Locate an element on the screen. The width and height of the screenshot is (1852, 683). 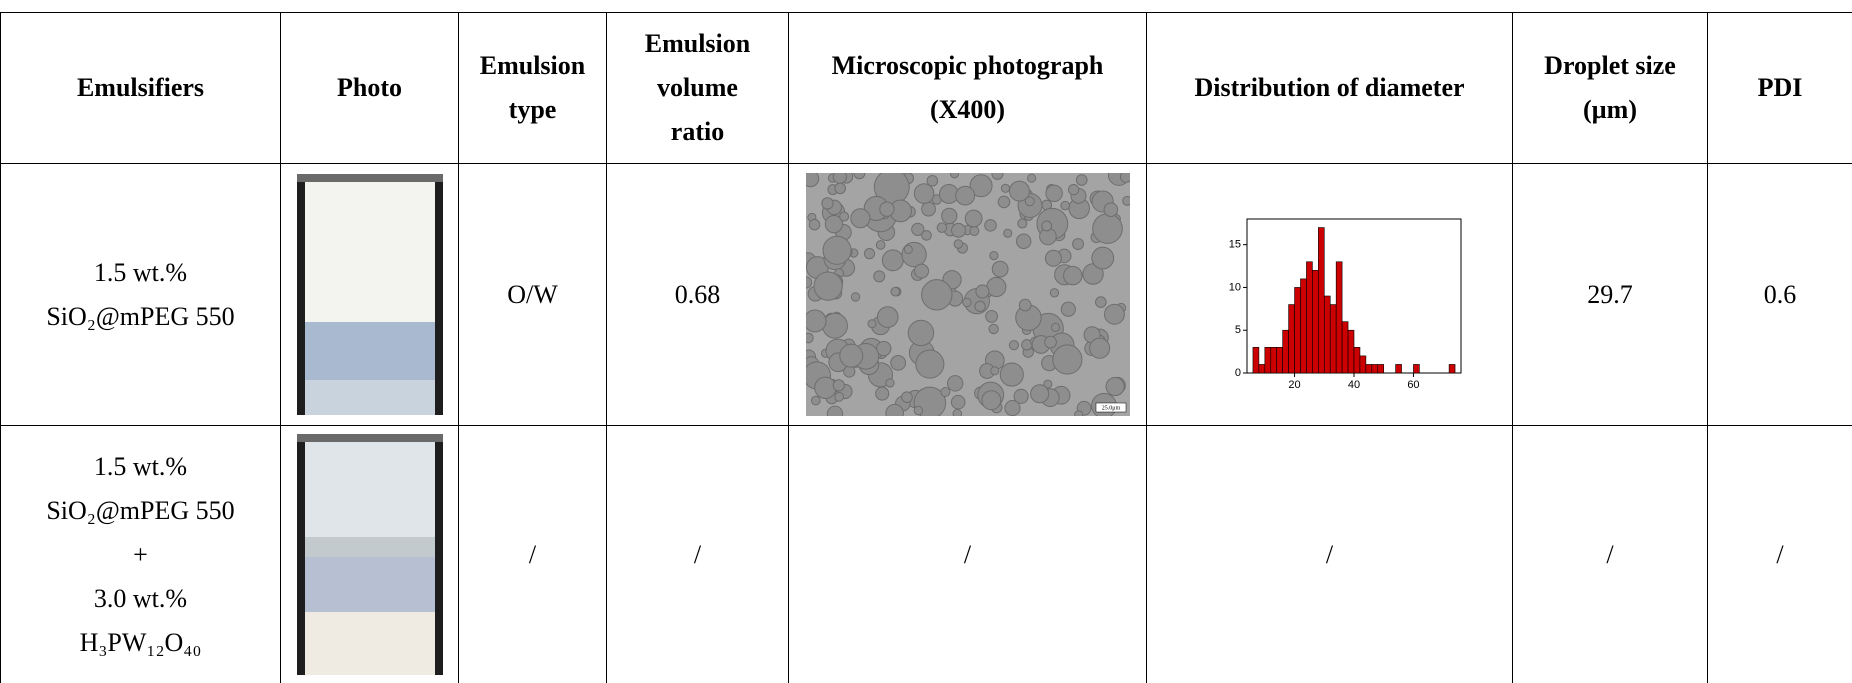
scale-label: 25.0μm is located at coordinates (1110, 408).